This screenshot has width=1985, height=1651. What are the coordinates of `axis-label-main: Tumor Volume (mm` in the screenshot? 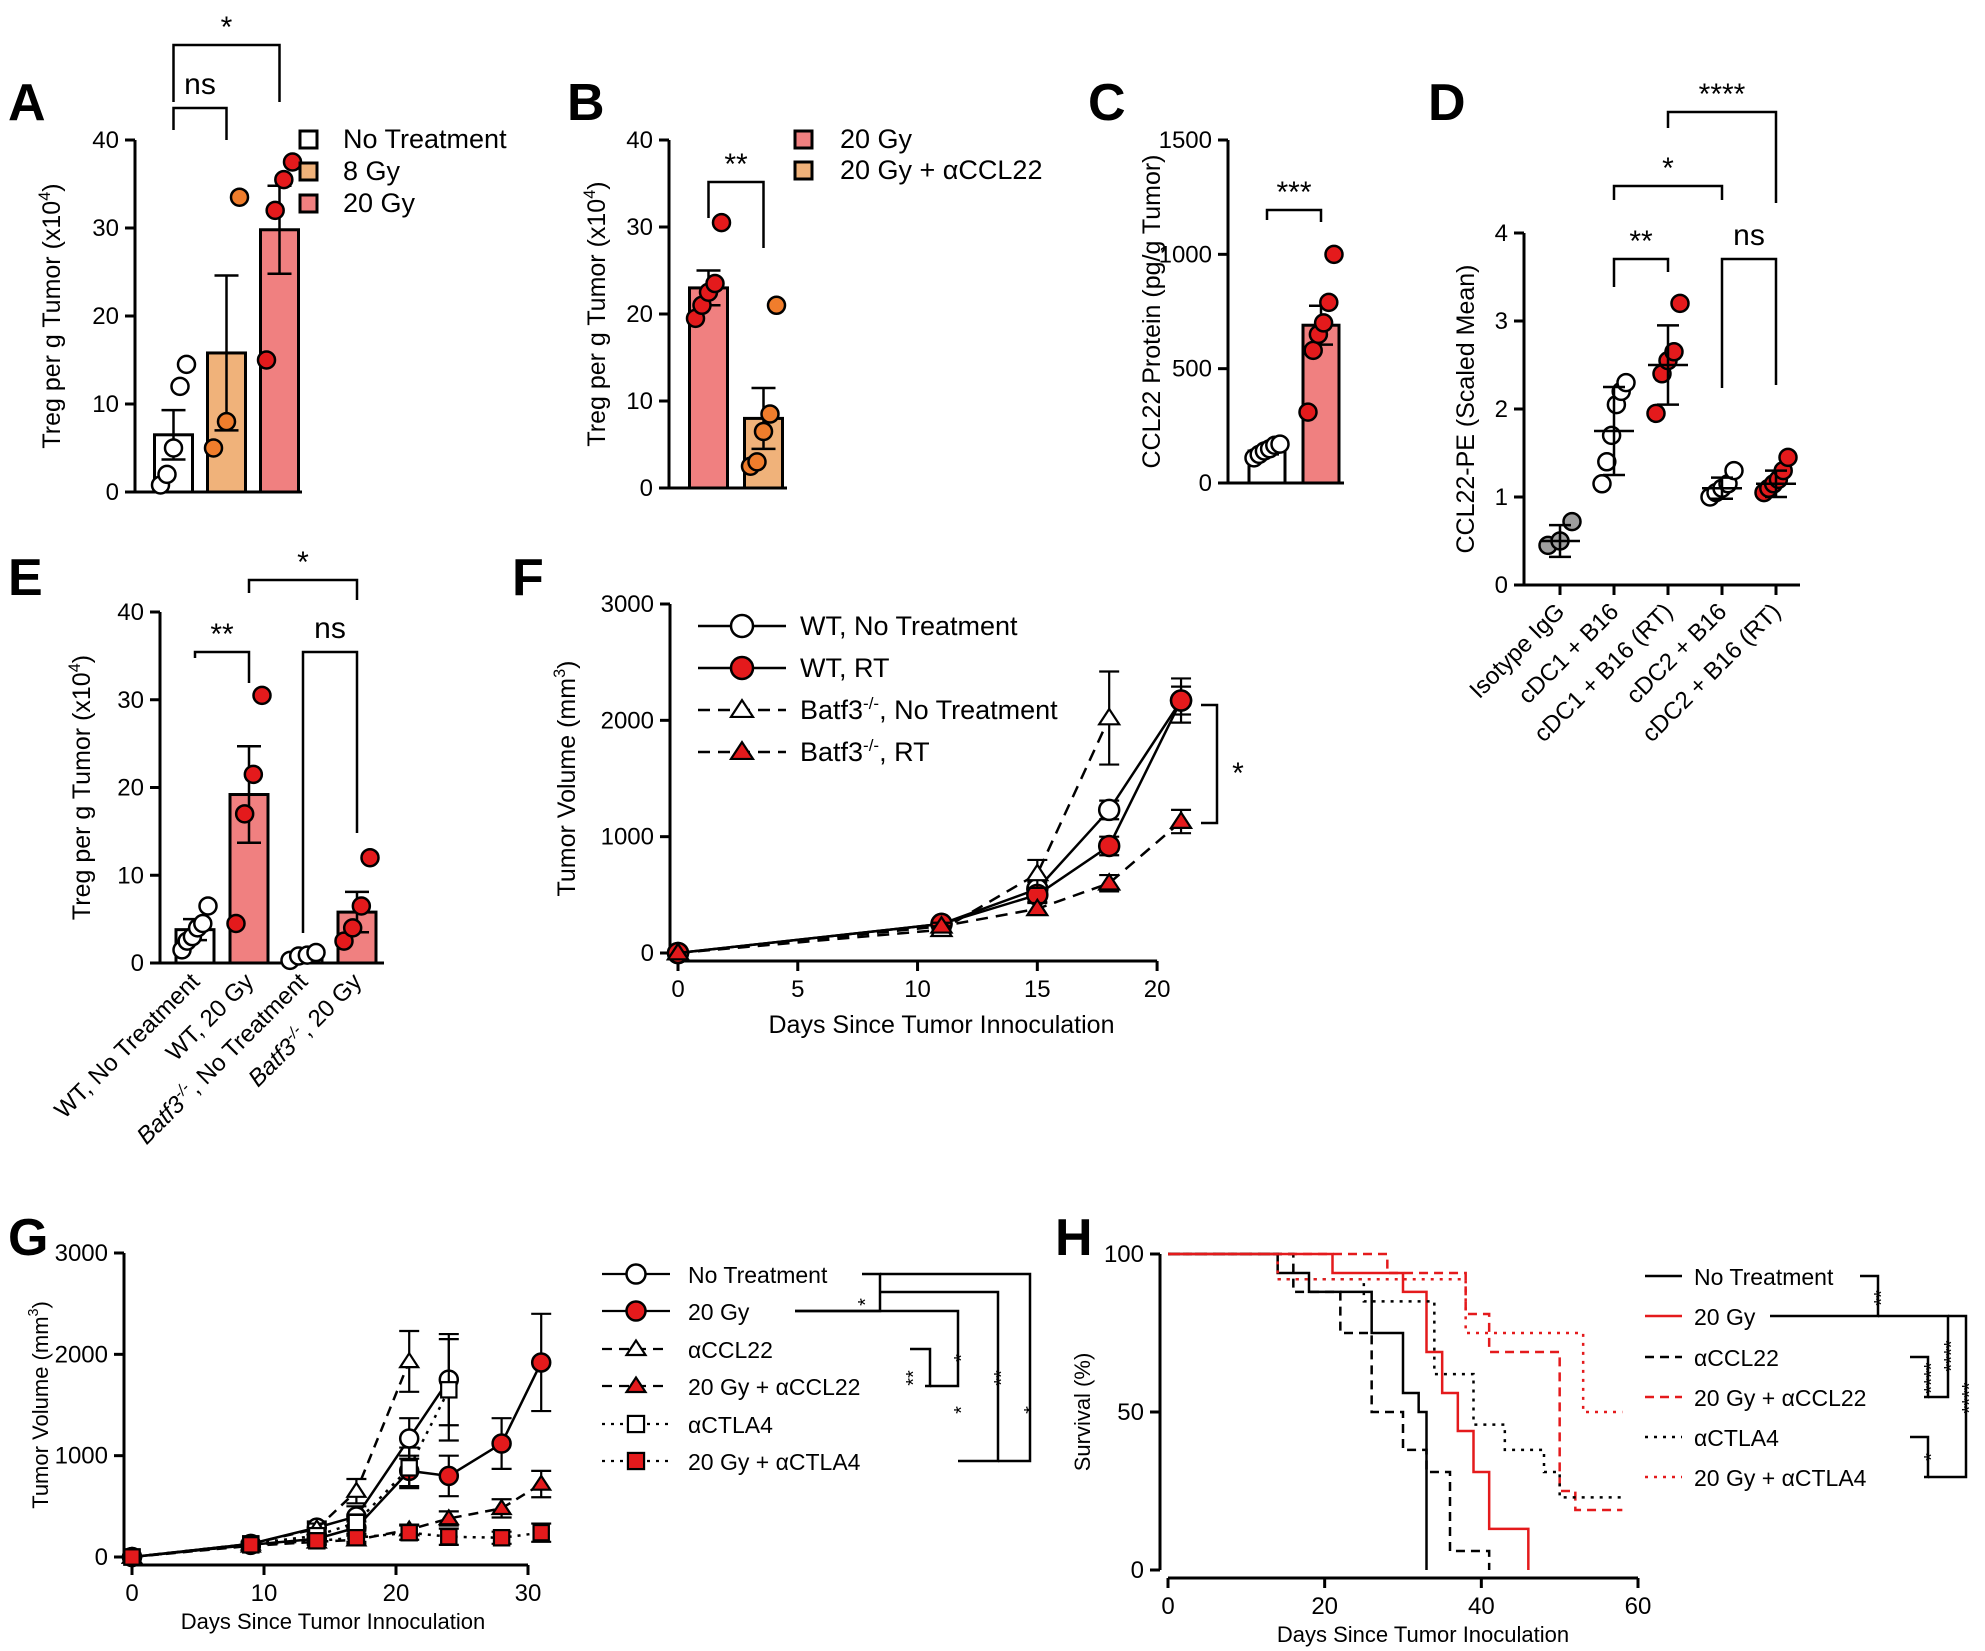 It's located at (40, 1412).